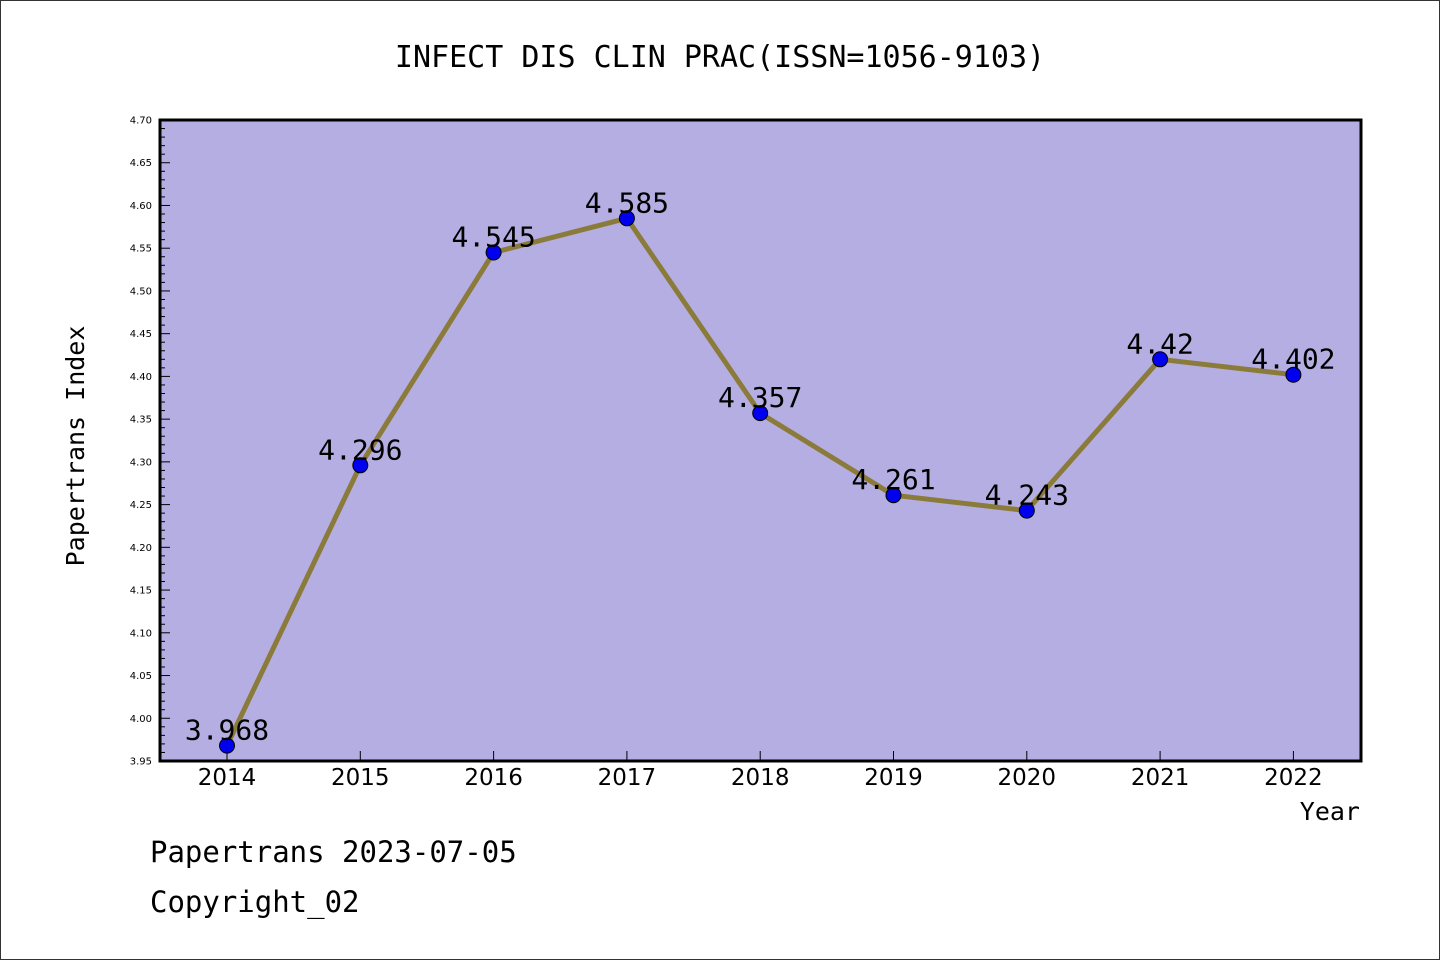 The image size is (1440, 960). What do you see at coordinates (493, 778) in the screenshot?
I see `x-tick-label: 2016` at bounding box center [493, 778].